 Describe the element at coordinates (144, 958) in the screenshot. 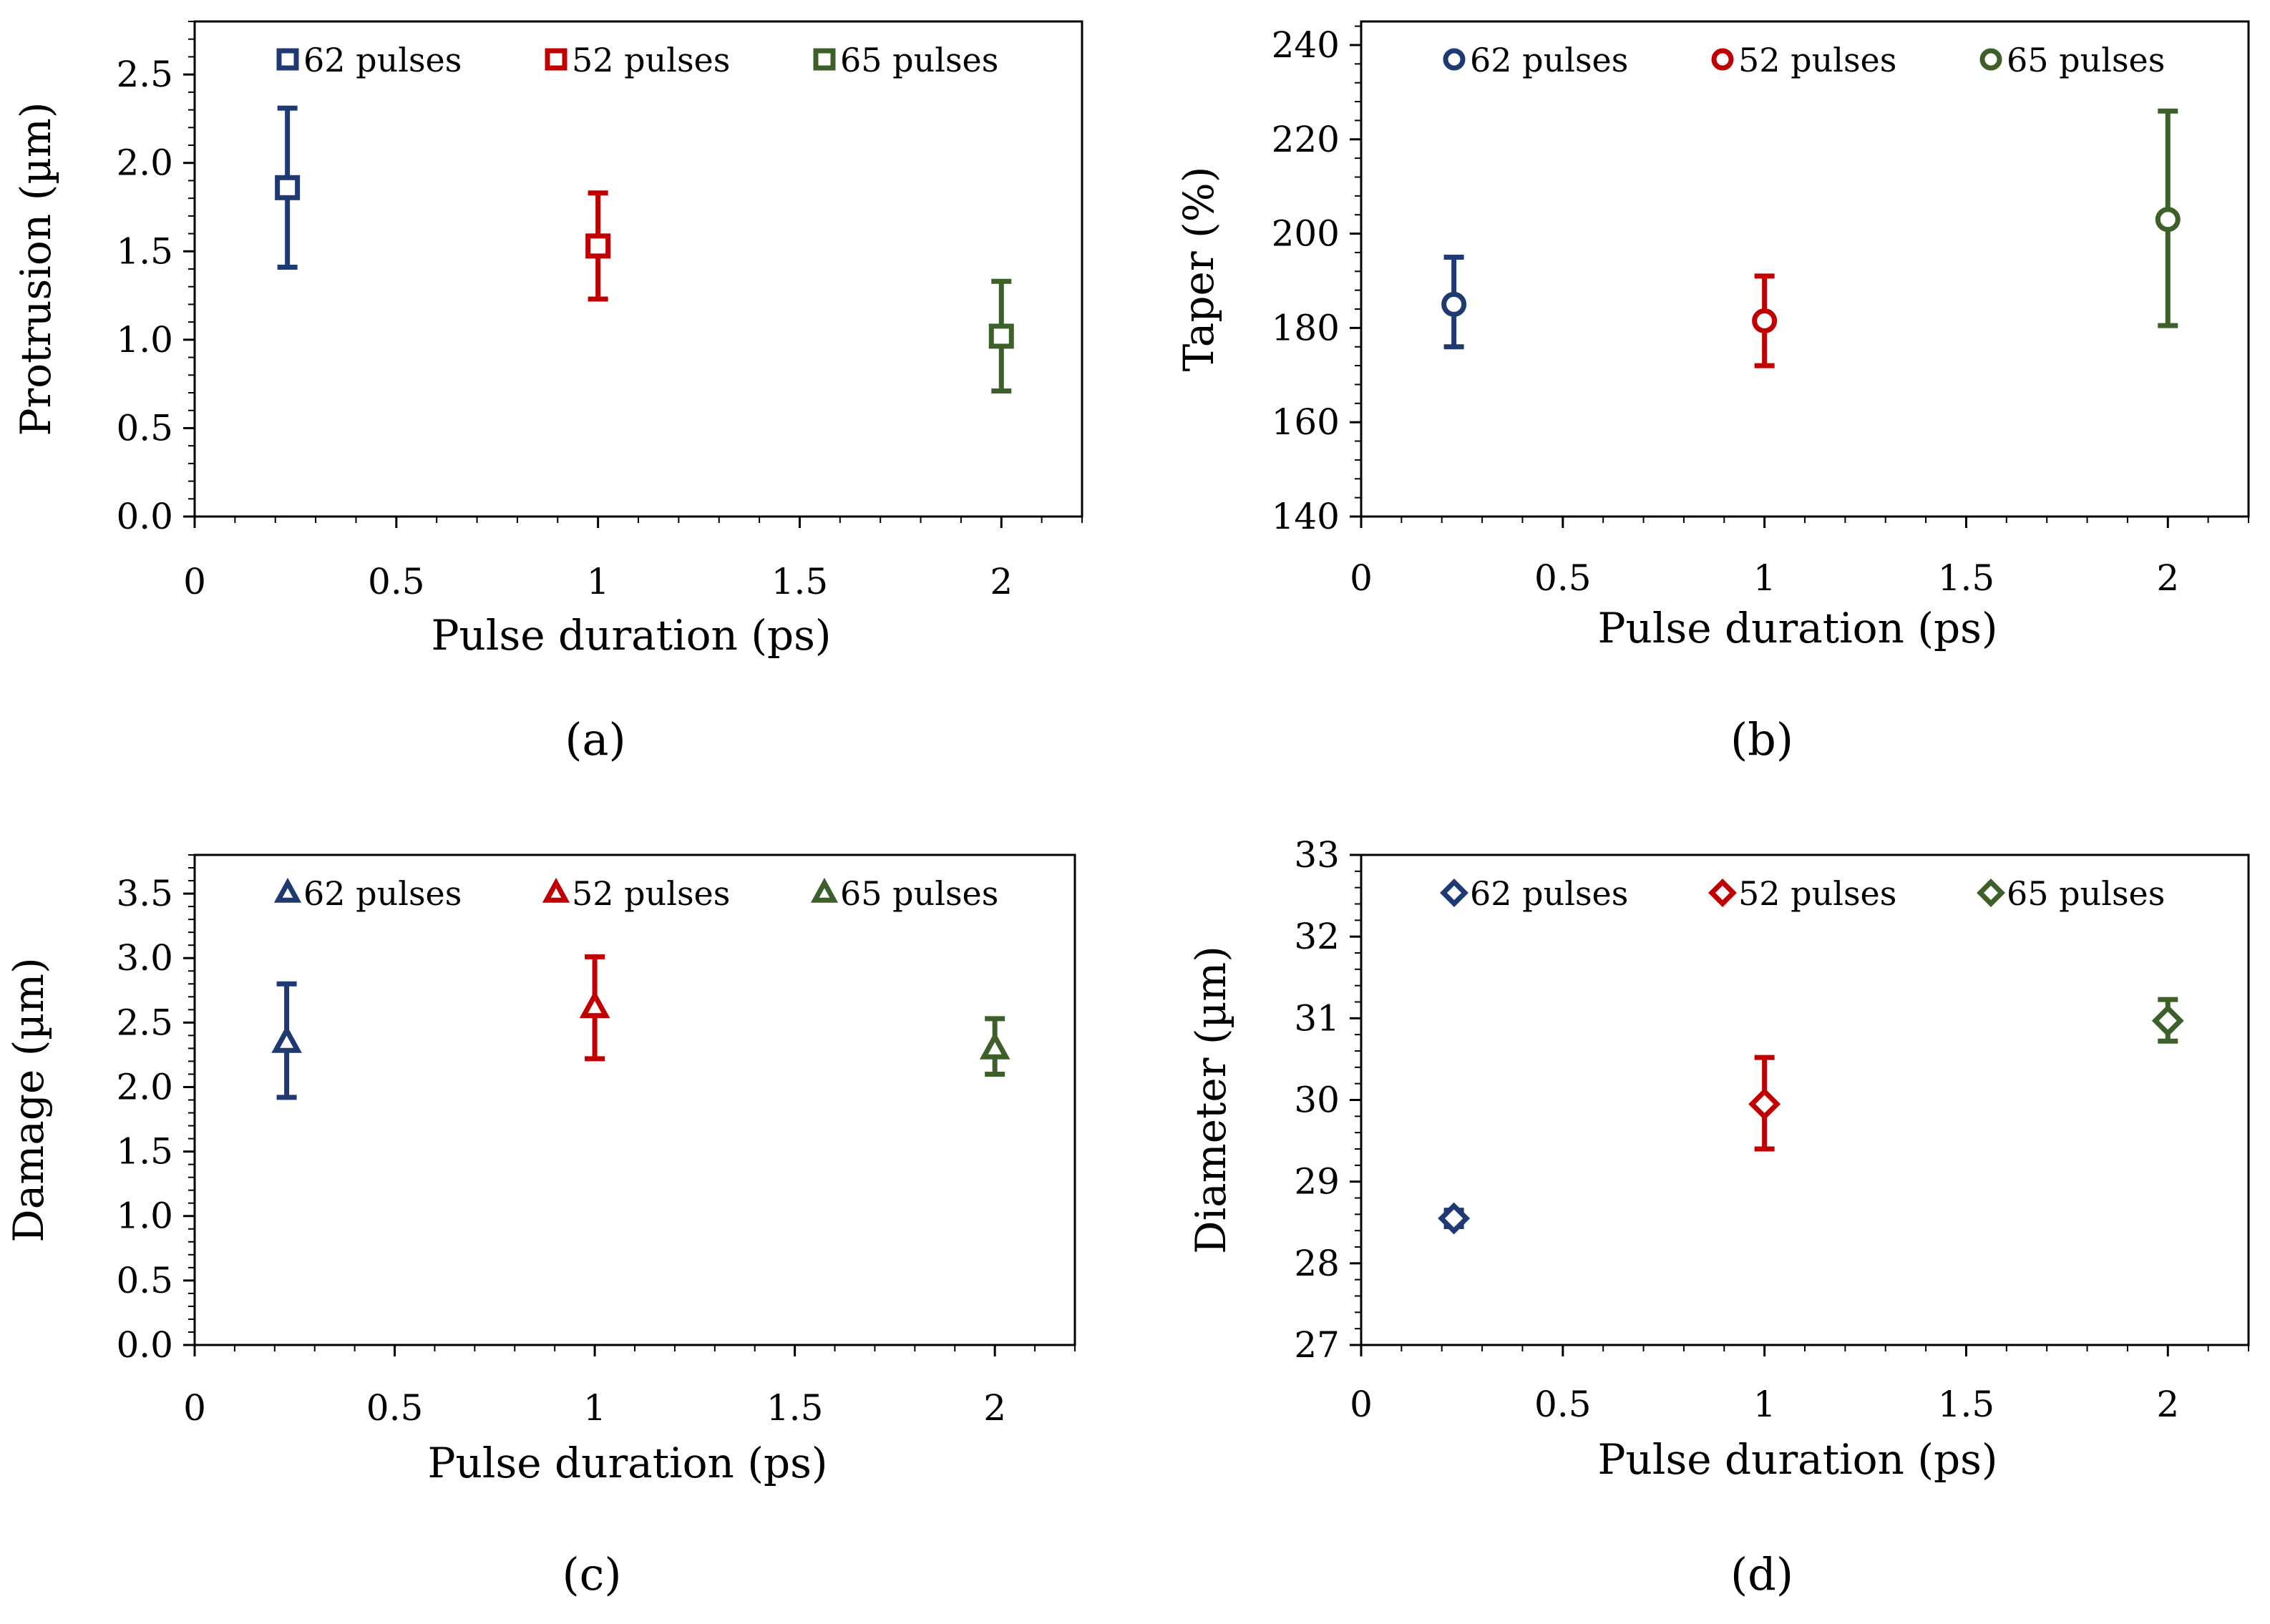

I see `y-tick-label: 3.0` at that location.